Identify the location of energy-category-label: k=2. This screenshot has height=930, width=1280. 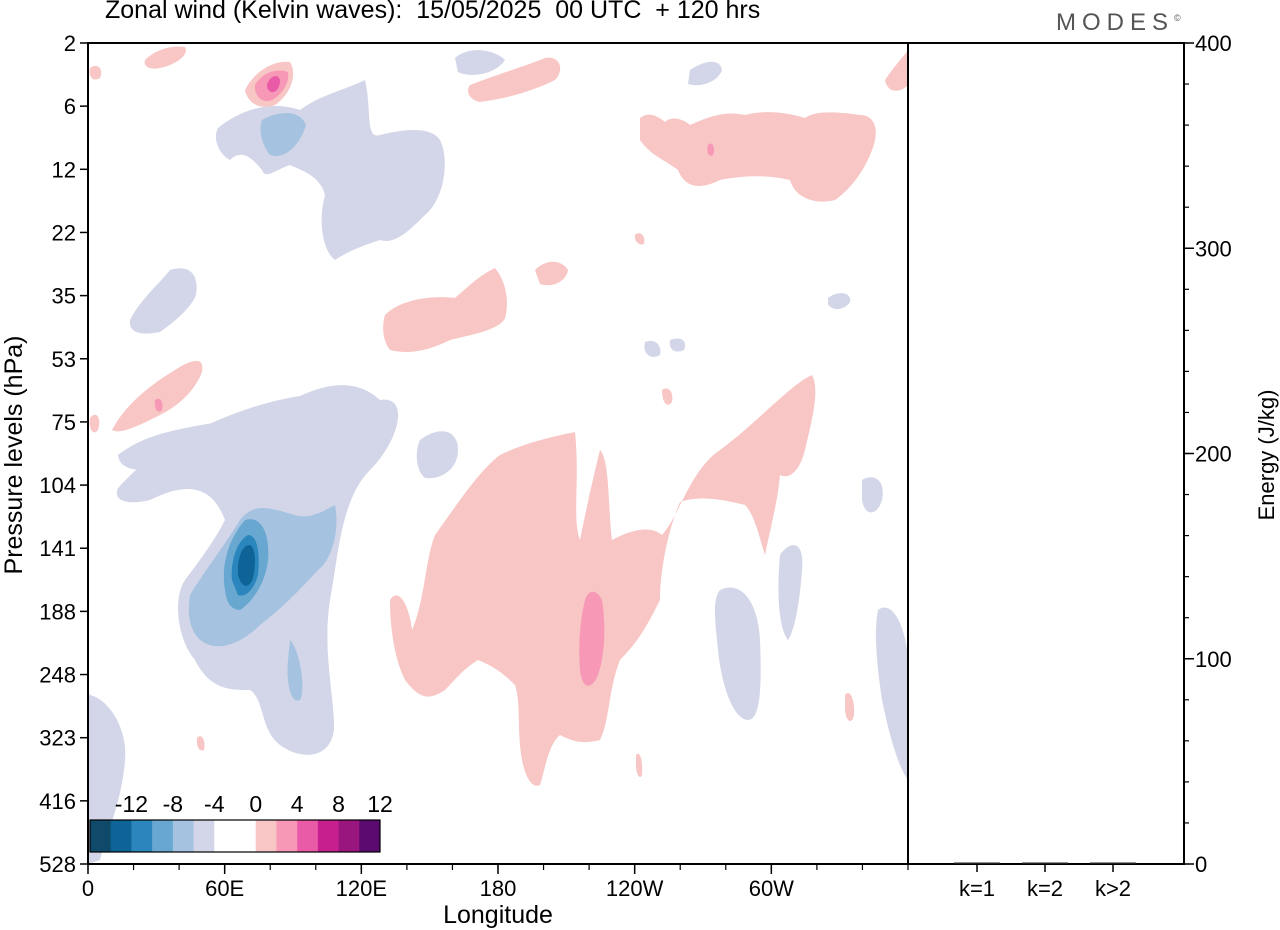
(1045, 888).